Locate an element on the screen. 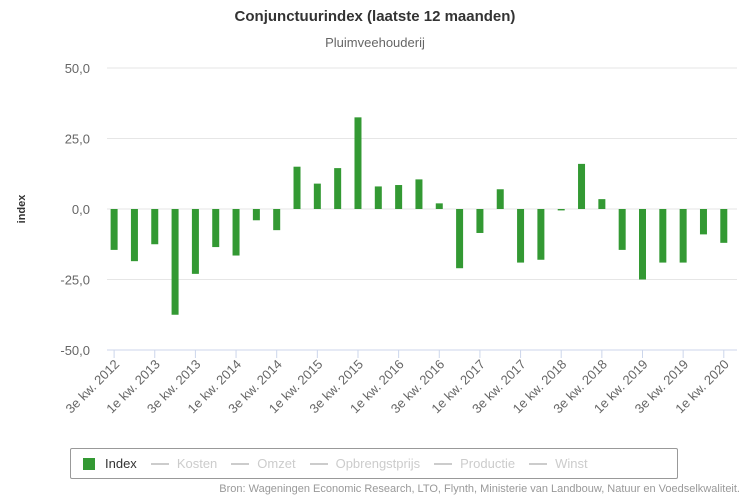 The image size is (750, 500). y-tick-label: -50,0 is located at coordinates (75, 350).